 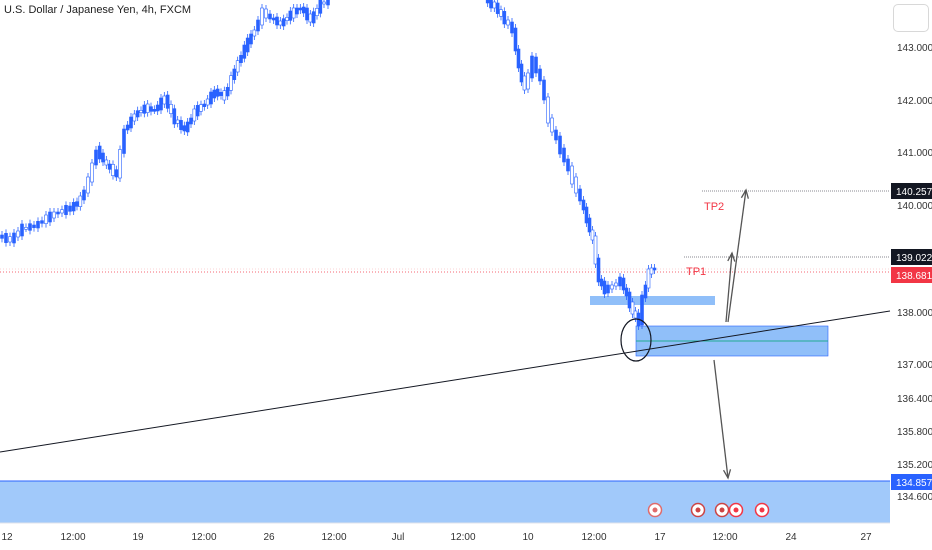 I want to click on x-tick-label: Jul, so click(x=398, y=537).